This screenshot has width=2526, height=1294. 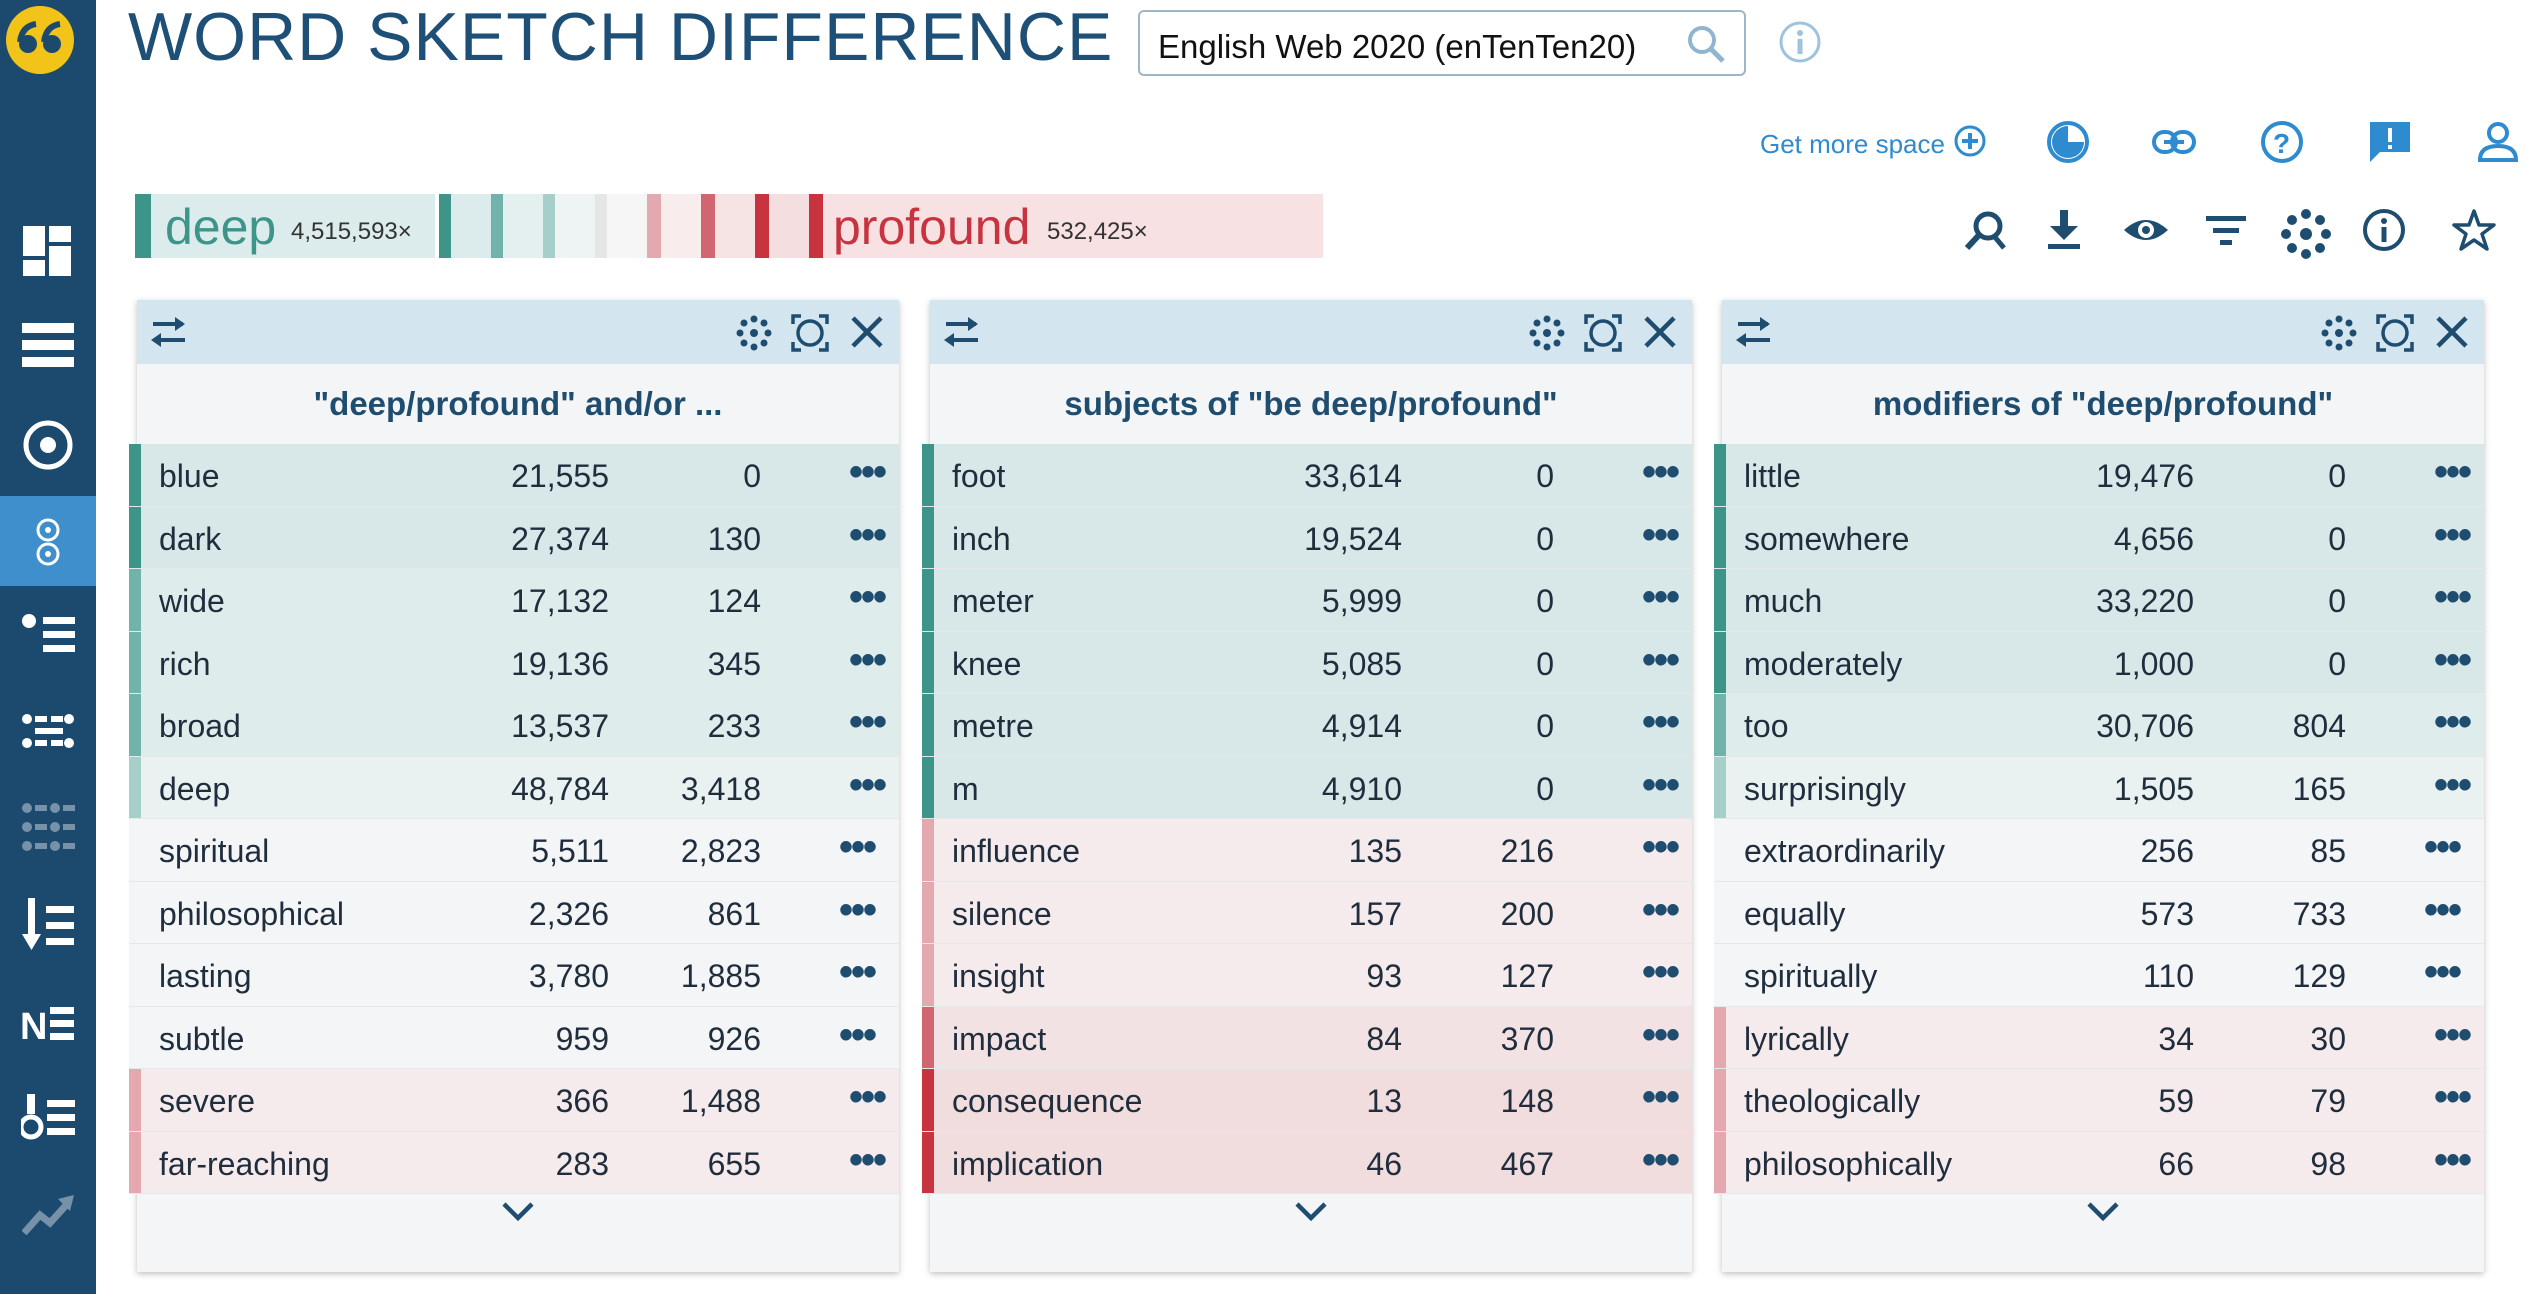 I want to click on table-row: theologically 59 79 •••, so click(x=2099, y=1100).